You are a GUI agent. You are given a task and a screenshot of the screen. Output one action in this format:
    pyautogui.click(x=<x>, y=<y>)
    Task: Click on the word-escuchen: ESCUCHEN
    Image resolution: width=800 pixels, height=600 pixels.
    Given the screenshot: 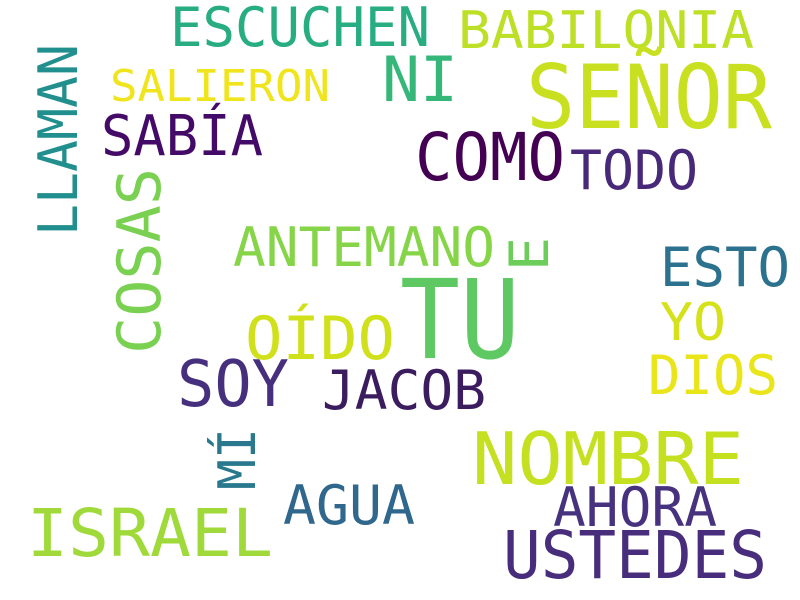 What is the action you would take?
    pyautogui.click(x=300, y=29)
    